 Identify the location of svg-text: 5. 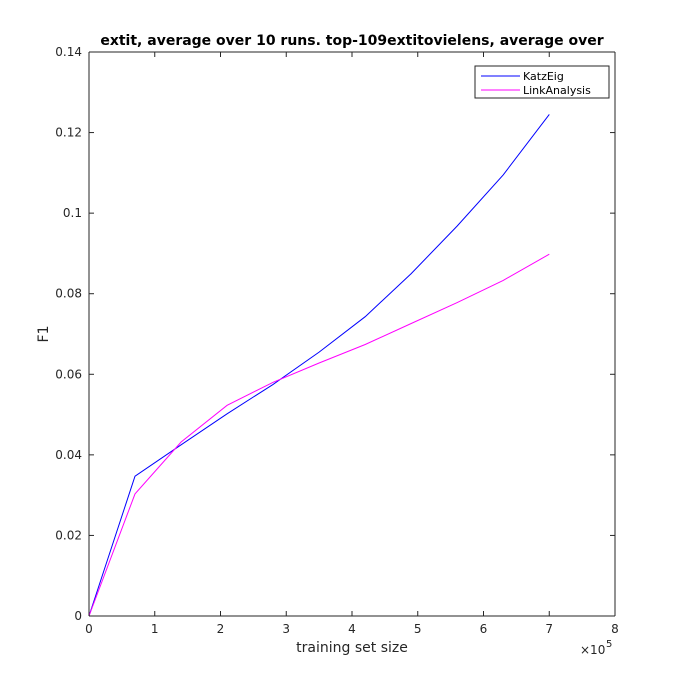
(609, 644).